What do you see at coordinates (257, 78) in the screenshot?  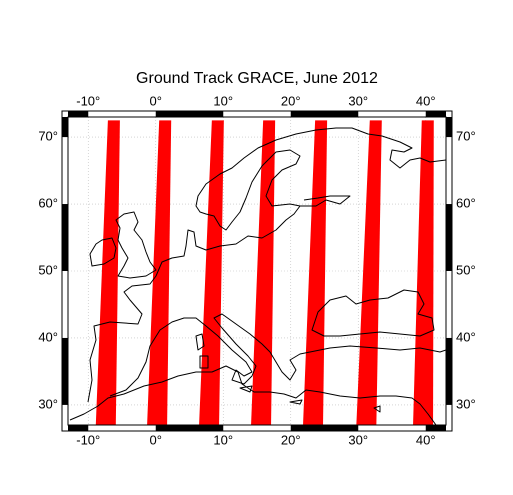 I see `map-title: Ground Track GRACE, June 2012` at bounding box center [257, 78].